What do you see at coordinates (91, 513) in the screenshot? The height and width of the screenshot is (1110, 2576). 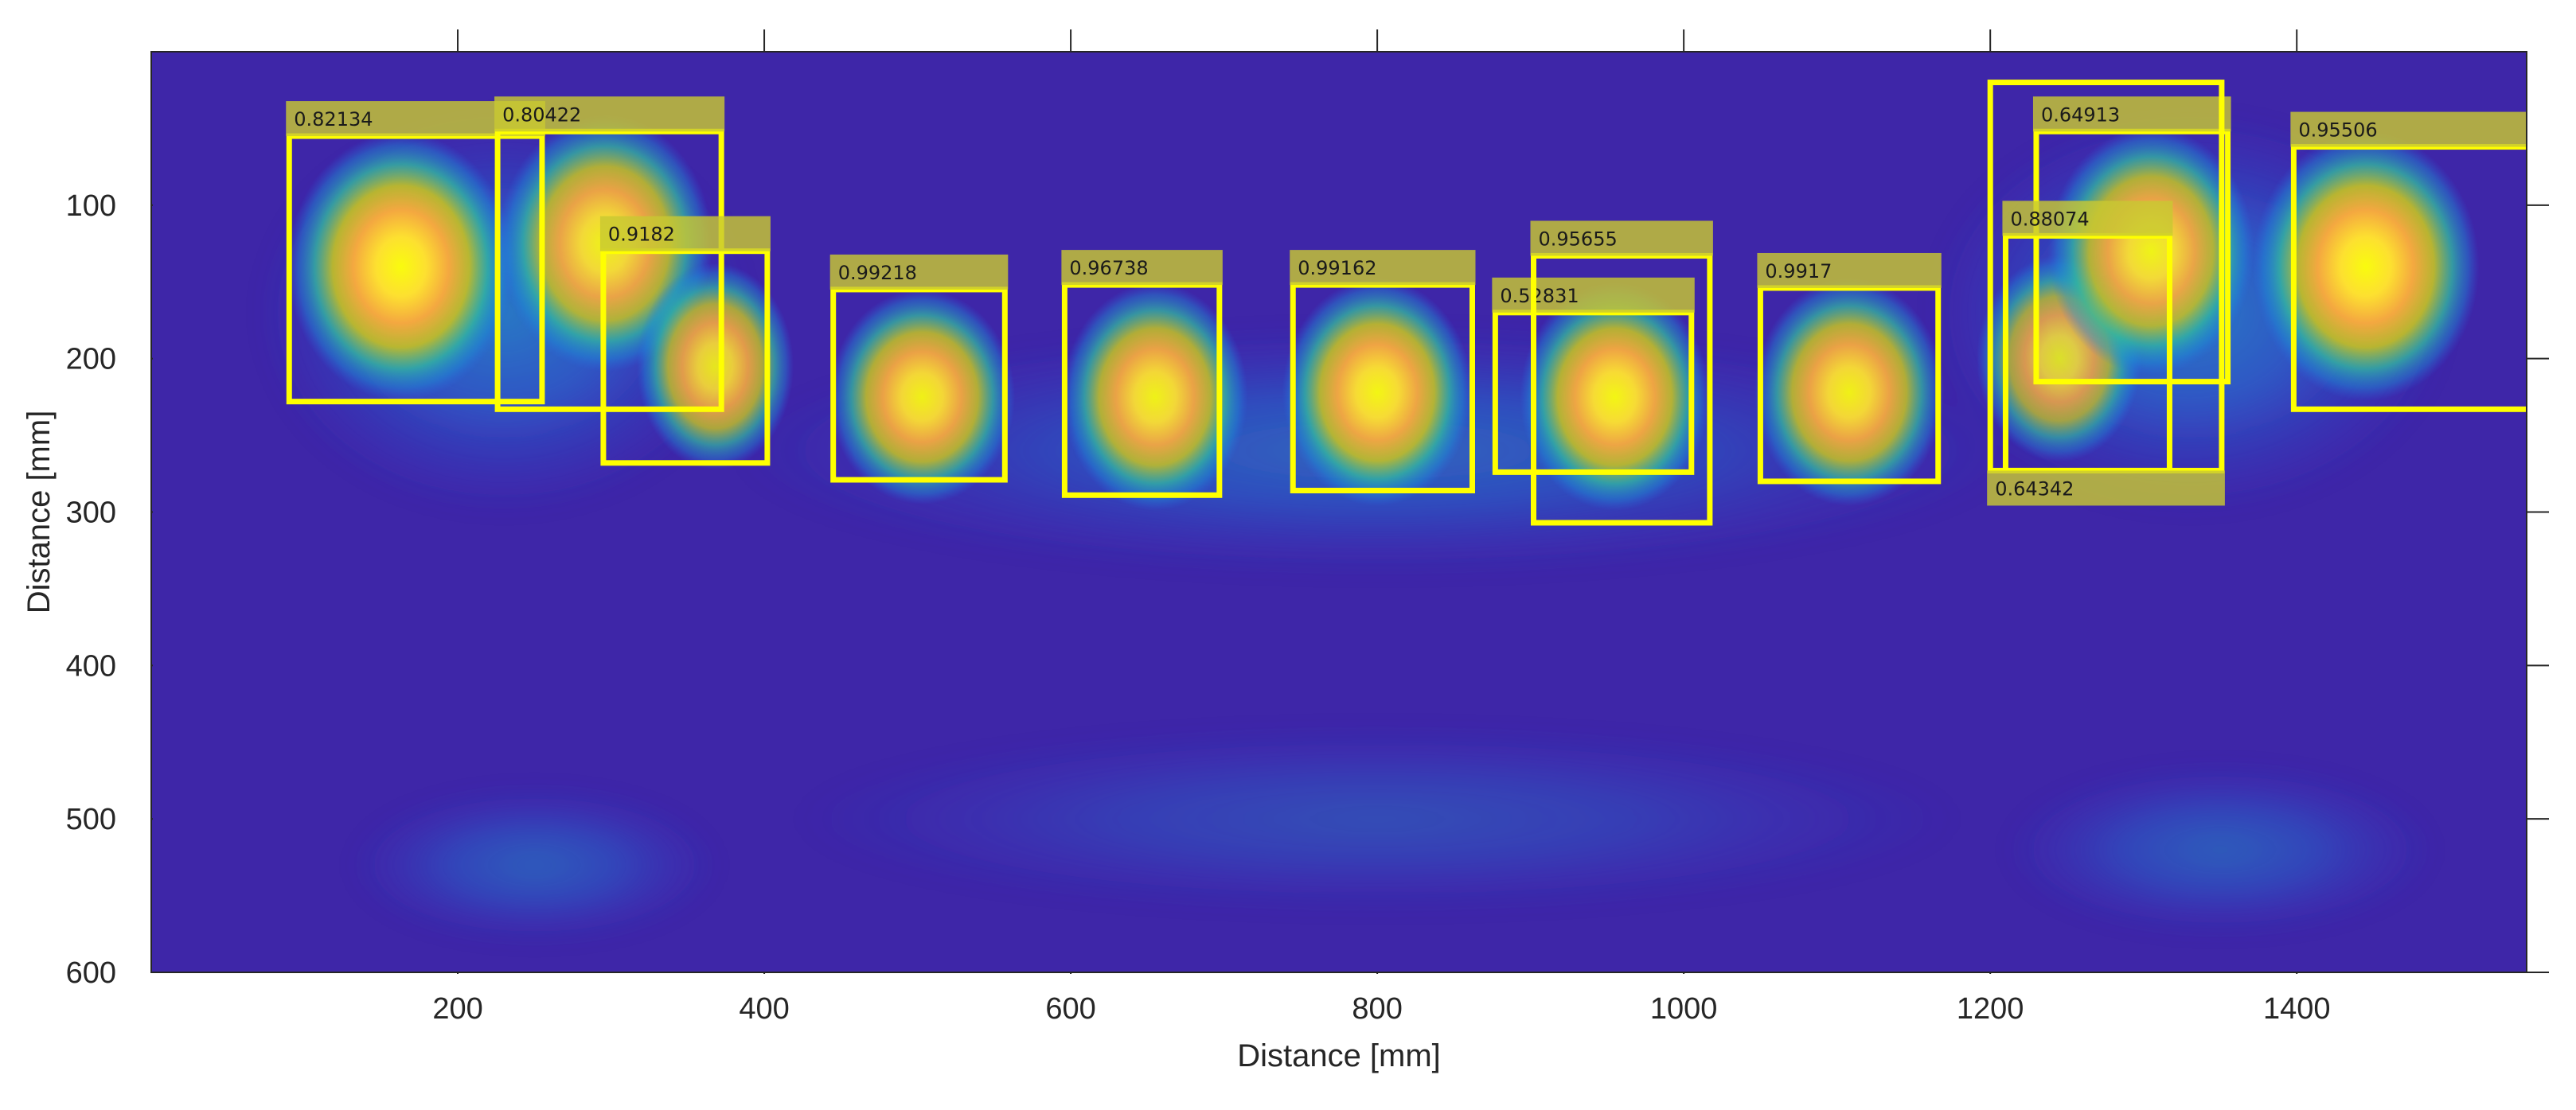 I see `y-tick-label: 300` at bounding box center [91, 513].